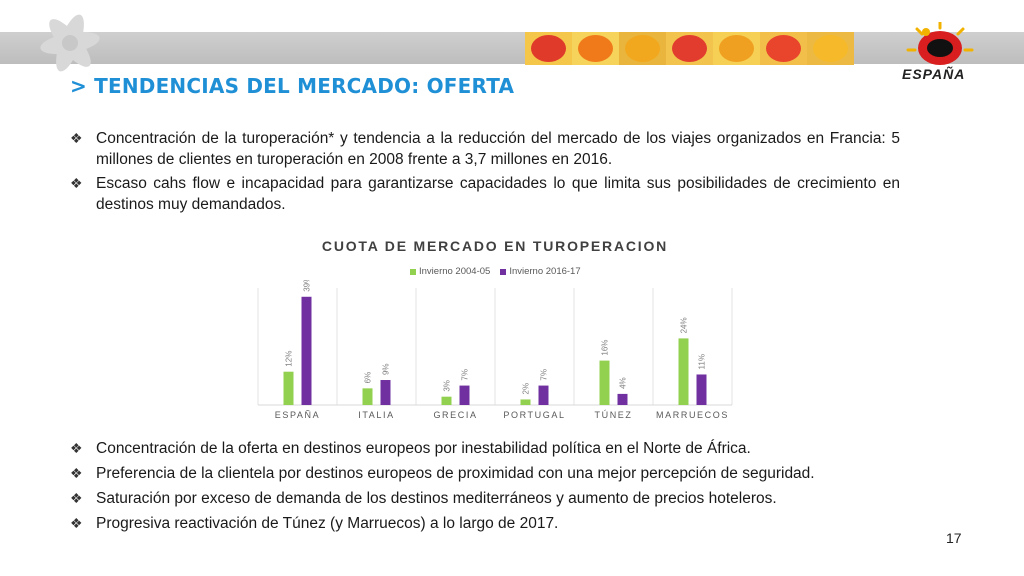  What do you see at coordinates (545, 271) in the screenshot?
I see `legend-label: Invierno 2016-17` at bounding box center [545, 271].